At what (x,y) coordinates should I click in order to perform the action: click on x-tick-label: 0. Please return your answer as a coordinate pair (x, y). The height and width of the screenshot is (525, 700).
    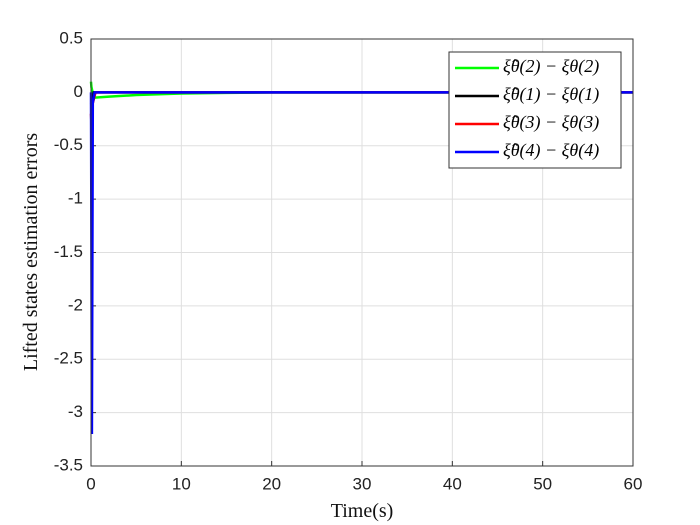
    Looking at the image, I should click on (90, 483).